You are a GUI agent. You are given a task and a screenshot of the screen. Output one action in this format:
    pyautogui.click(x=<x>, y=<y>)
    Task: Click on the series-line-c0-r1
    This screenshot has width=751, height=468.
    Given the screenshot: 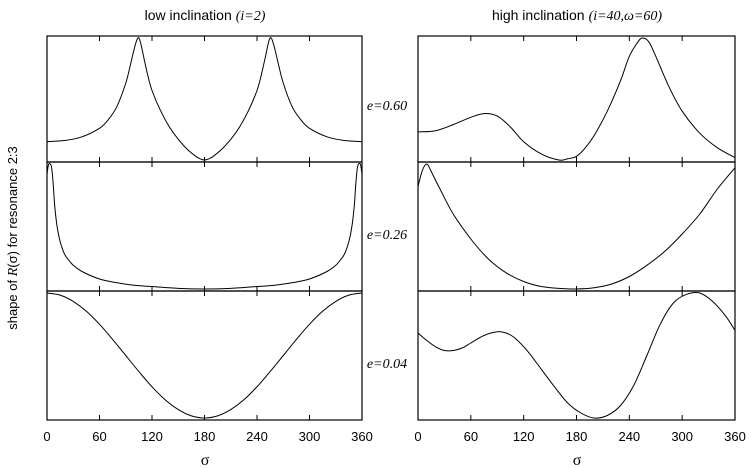 What is the action you would take?
    pyautogui.click(x=204, y=226)
    